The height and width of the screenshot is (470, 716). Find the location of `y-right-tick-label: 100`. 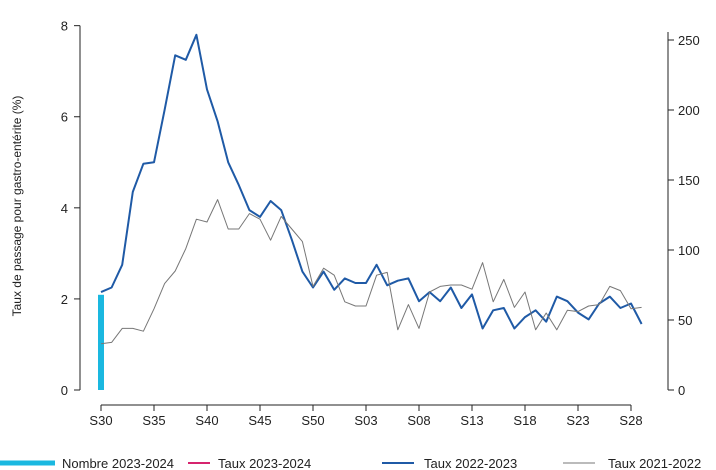

y-right-tick-label: 100 is located at coordinates (689, 250).